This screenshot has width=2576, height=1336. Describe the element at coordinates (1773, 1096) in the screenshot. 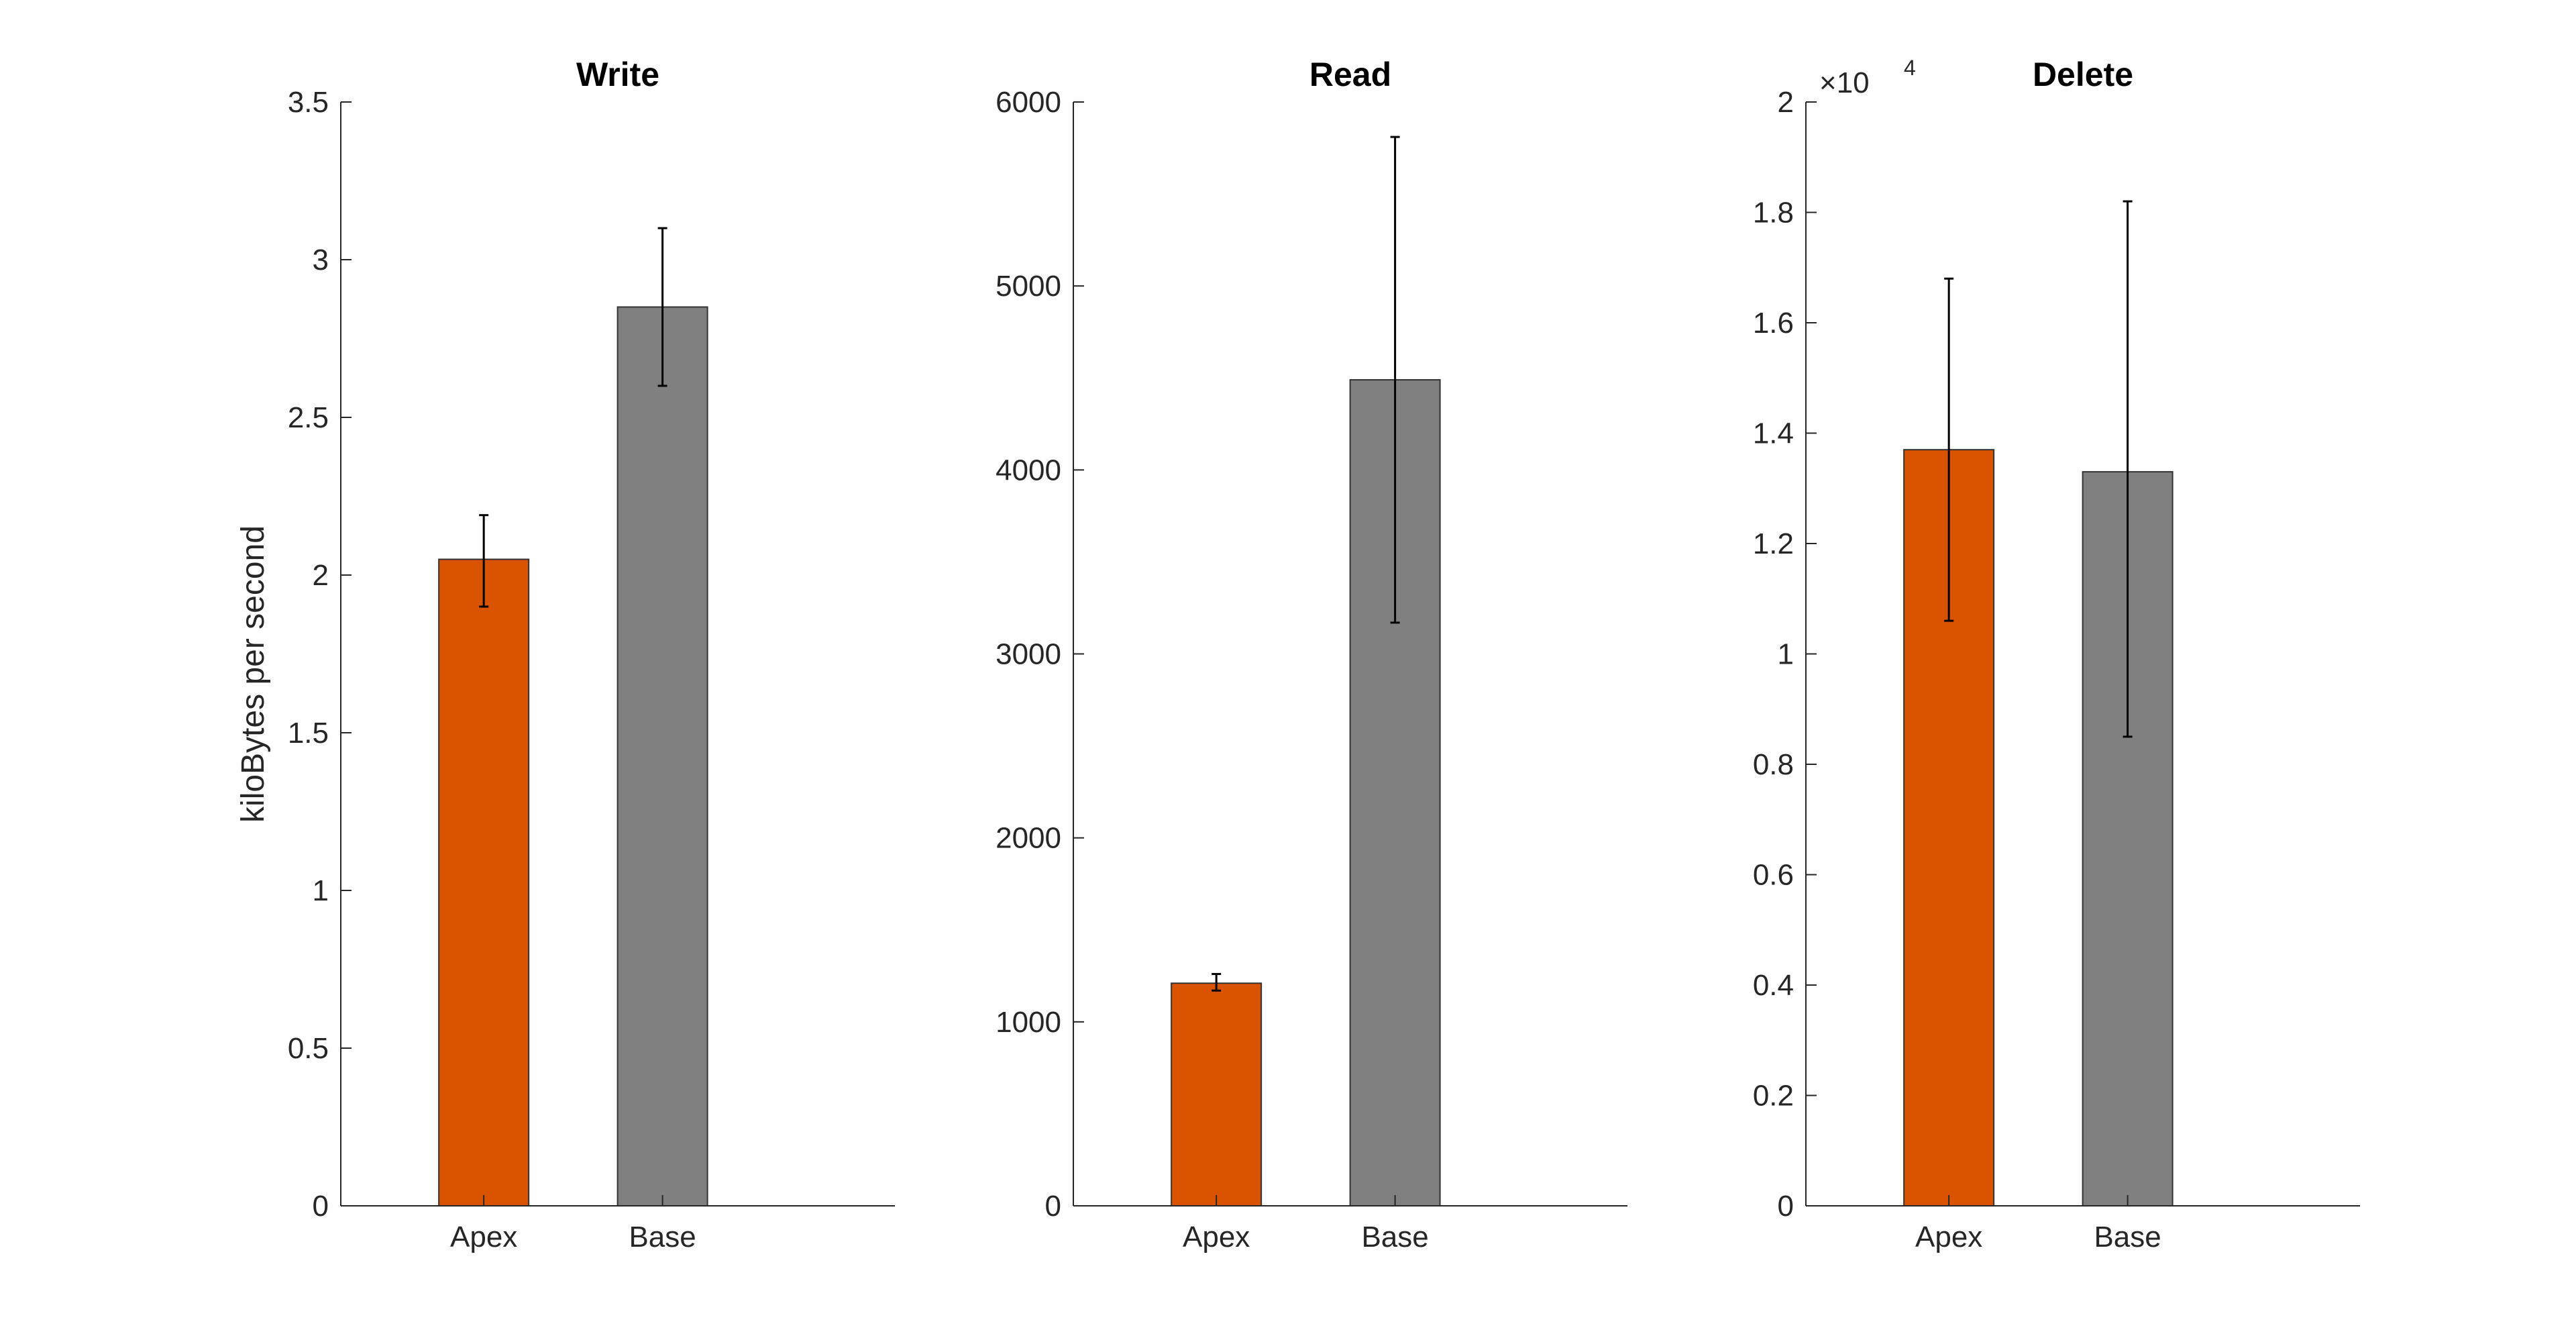

I see `y-tick-label: 0.2` at that location.